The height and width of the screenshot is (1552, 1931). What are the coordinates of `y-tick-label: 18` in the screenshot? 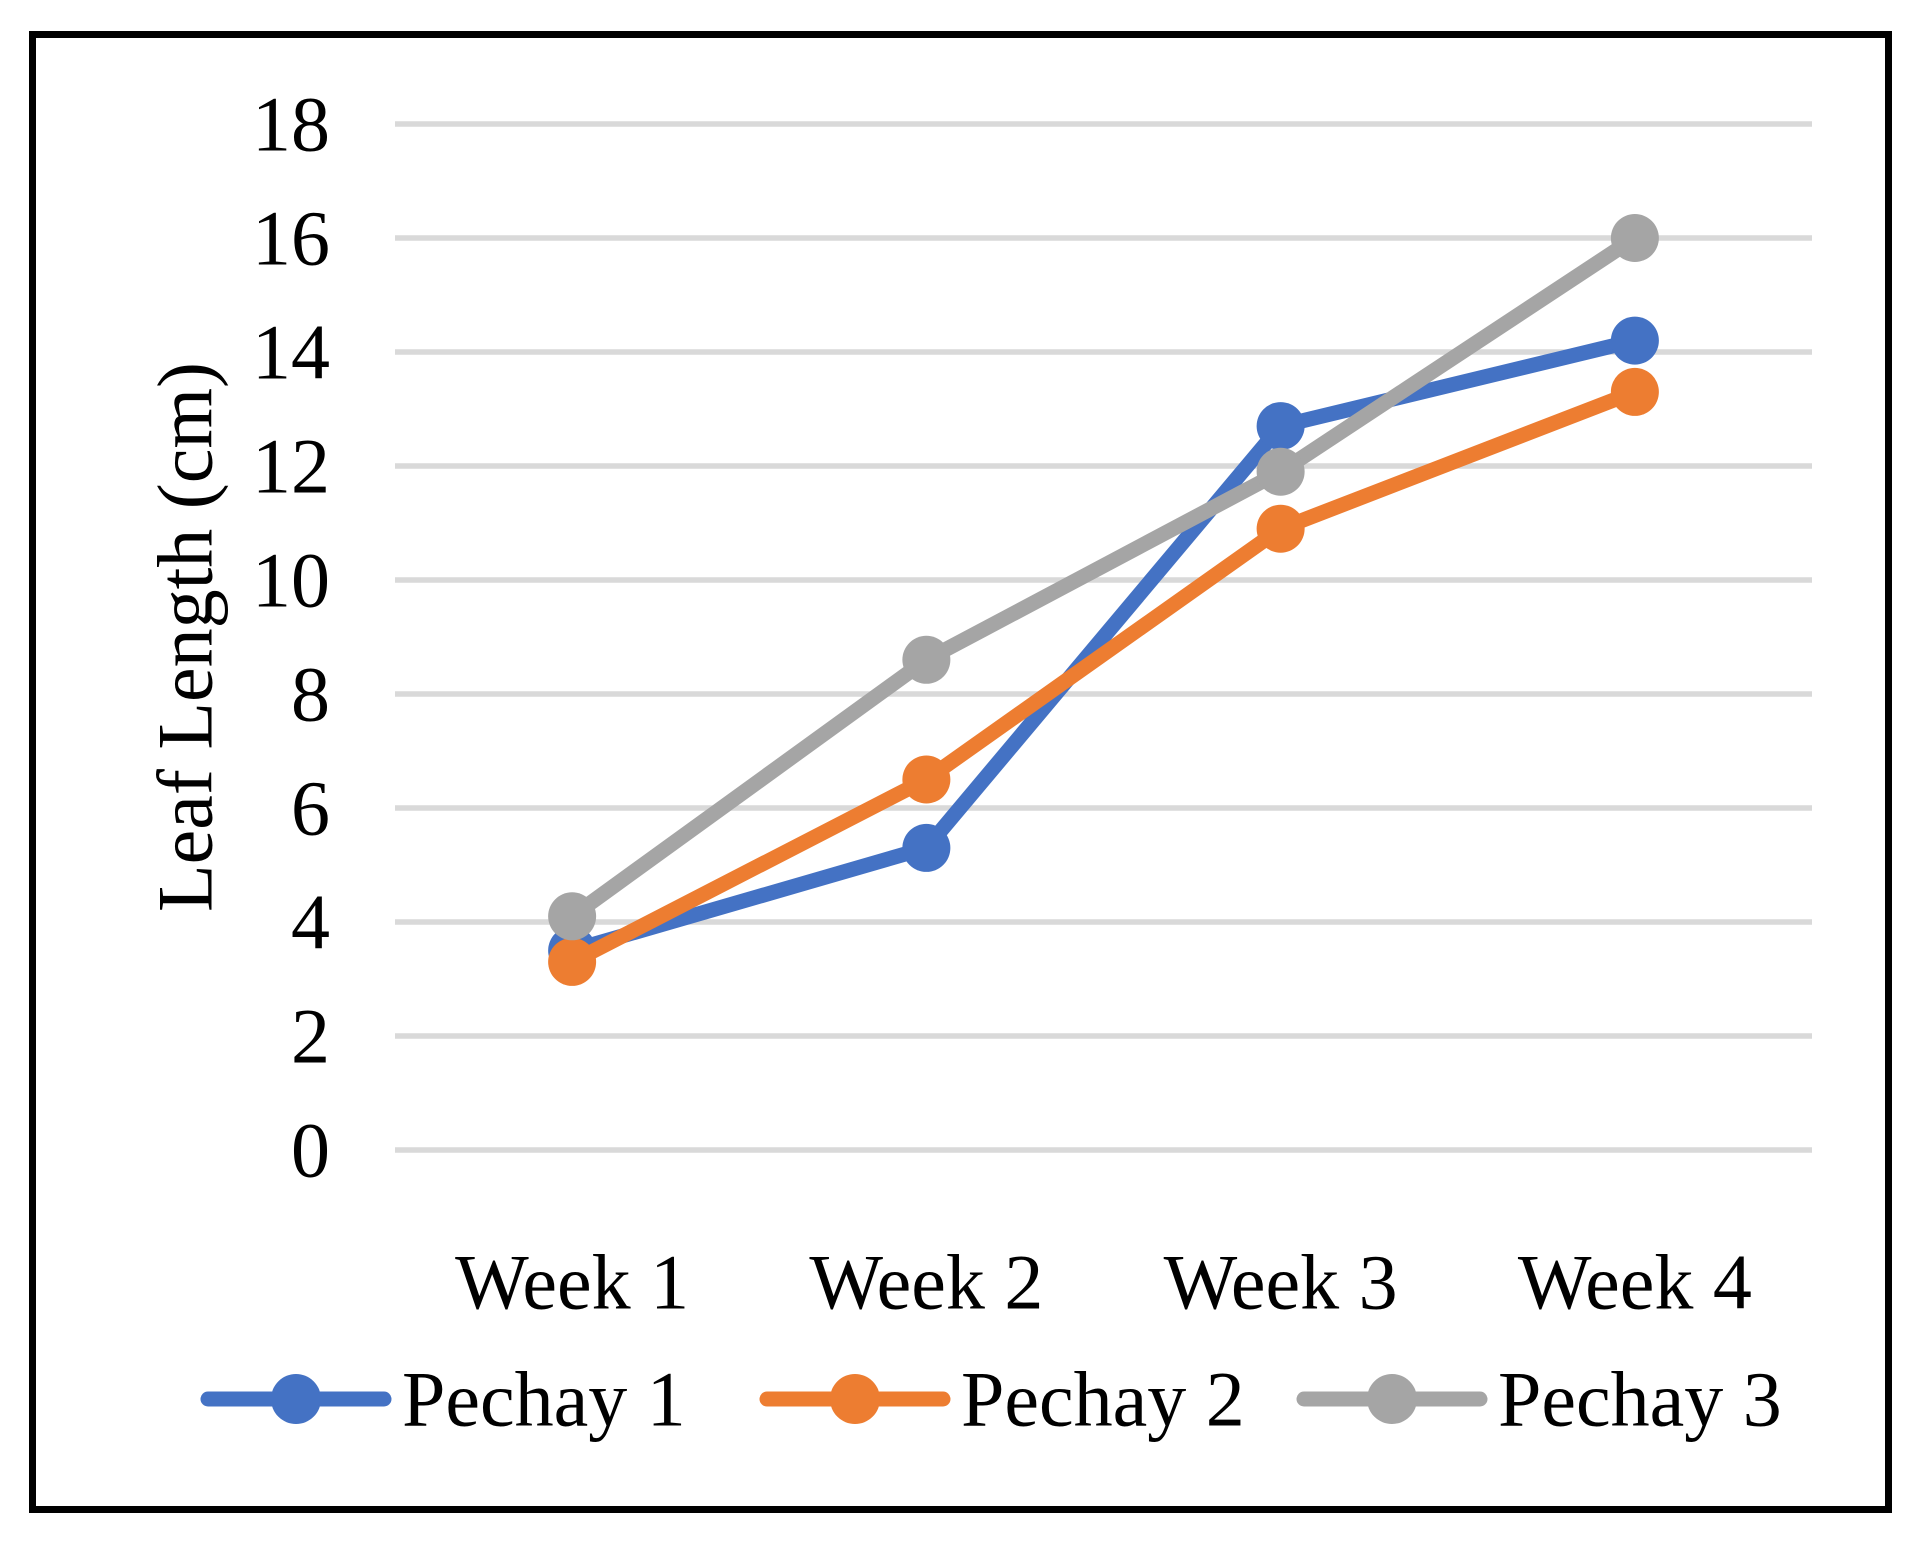 It's located at (291, 124).